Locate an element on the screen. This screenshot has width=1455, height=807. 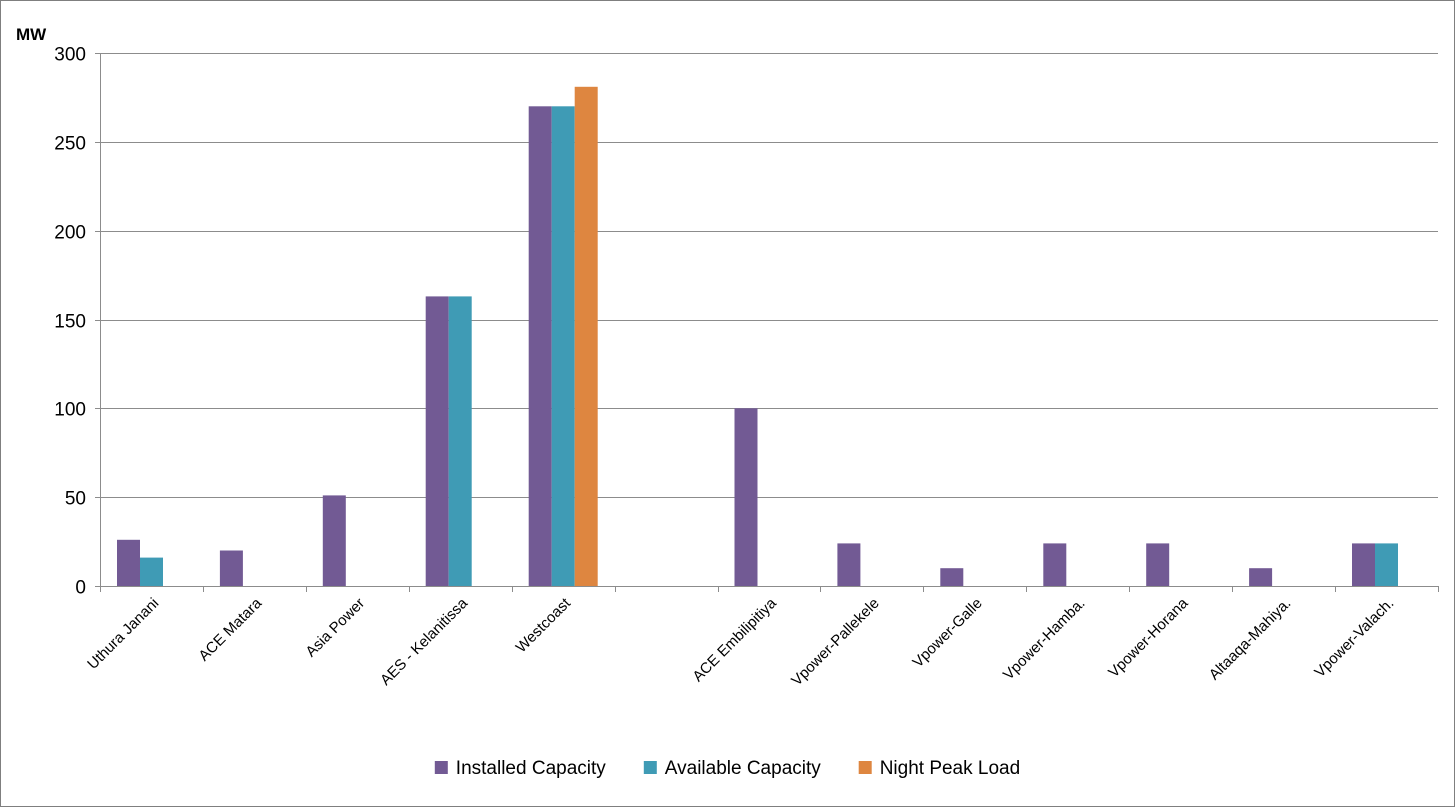
y-tick-label: 200 is located at coordinates (70, 233).